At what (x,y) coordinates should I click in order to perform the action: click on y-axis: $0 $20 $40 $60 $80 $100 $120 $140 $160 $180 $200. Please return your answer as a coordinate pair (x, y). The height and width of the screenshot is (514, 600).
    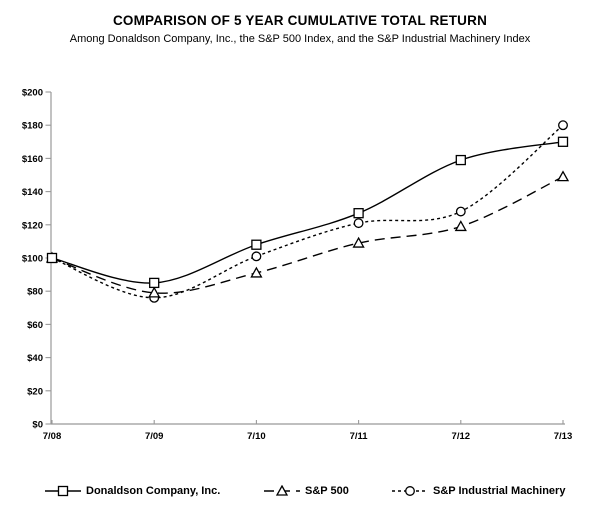
    Looking at the image, I should click on (37, 259).